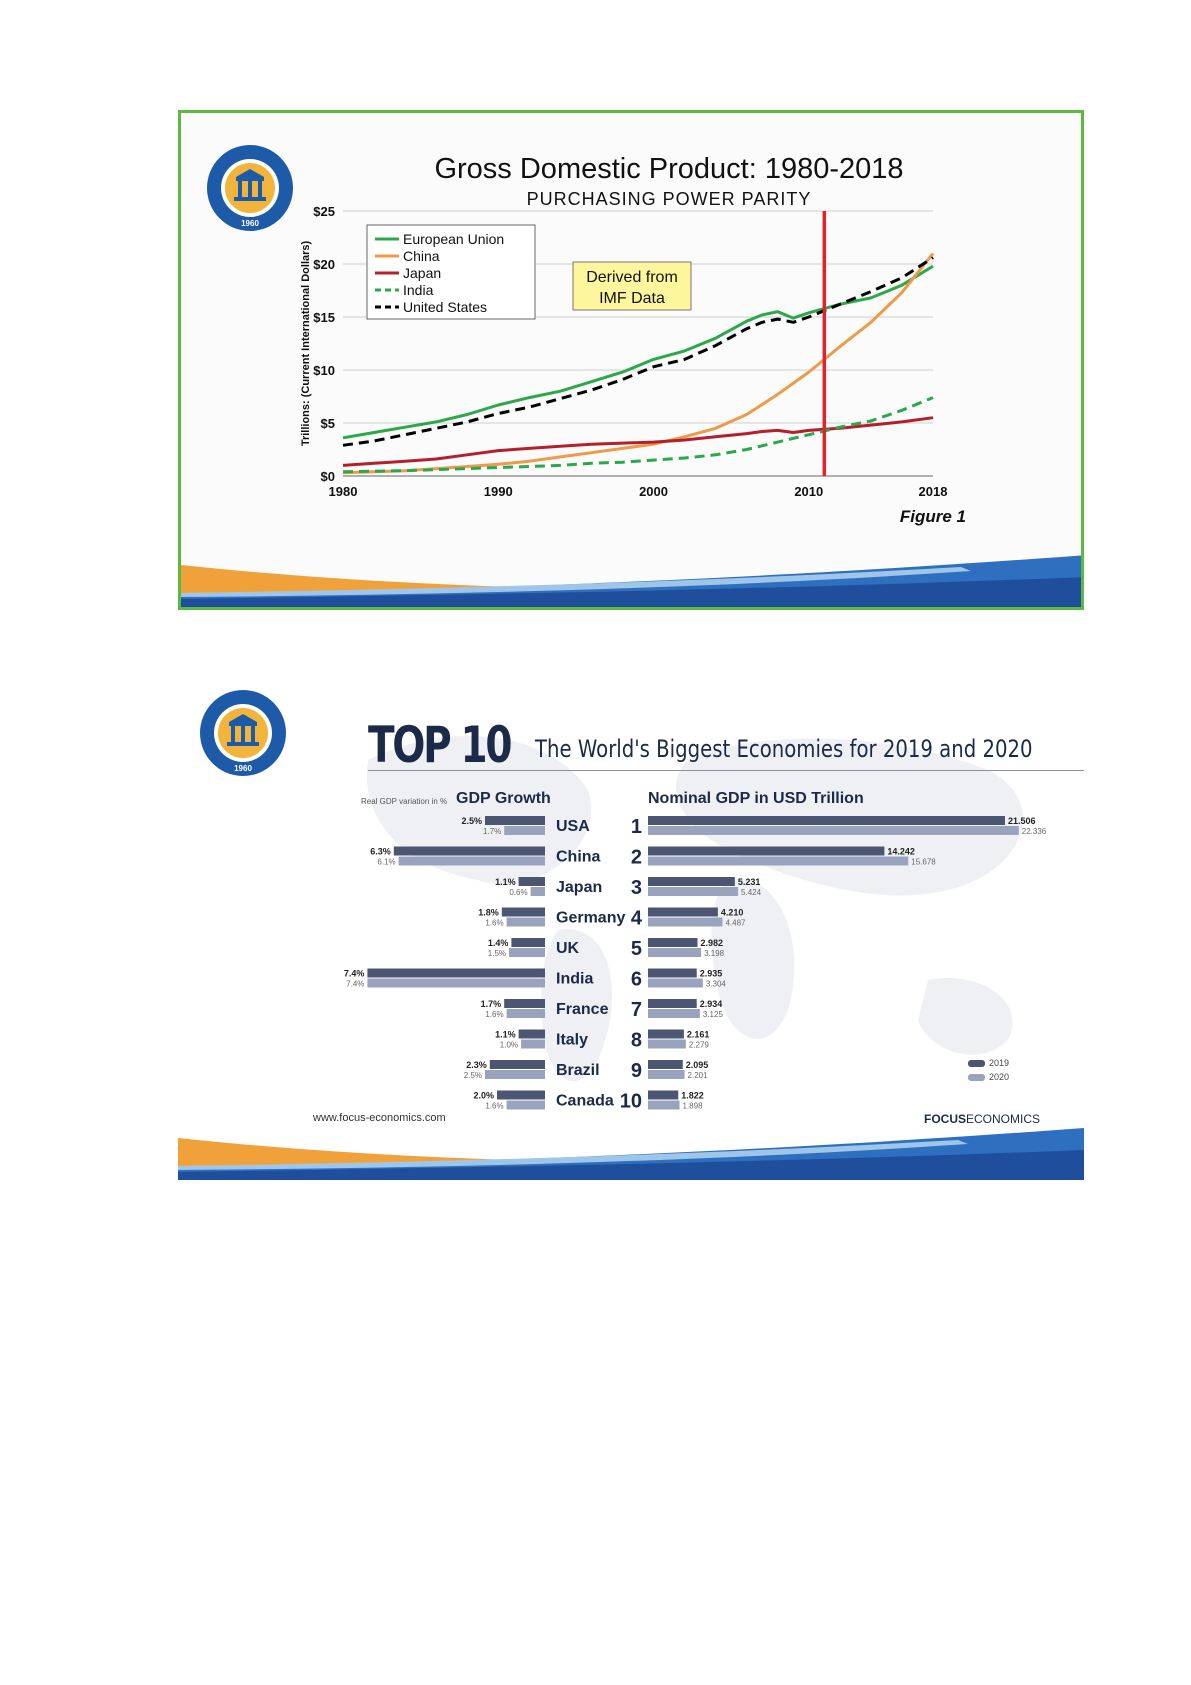 The height and width of the screenshot is (1685, 1191). I want to click on y-tick-label: $5, so click(328, 423).